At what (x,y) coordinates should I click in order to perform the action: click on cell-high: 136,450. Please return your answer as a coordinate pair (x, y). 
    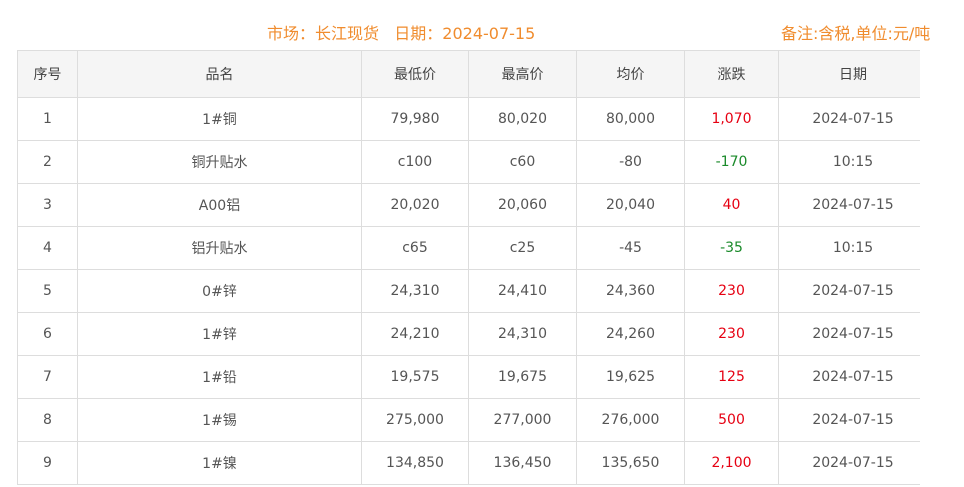
    Looking at the image, I should click on (522, 463).